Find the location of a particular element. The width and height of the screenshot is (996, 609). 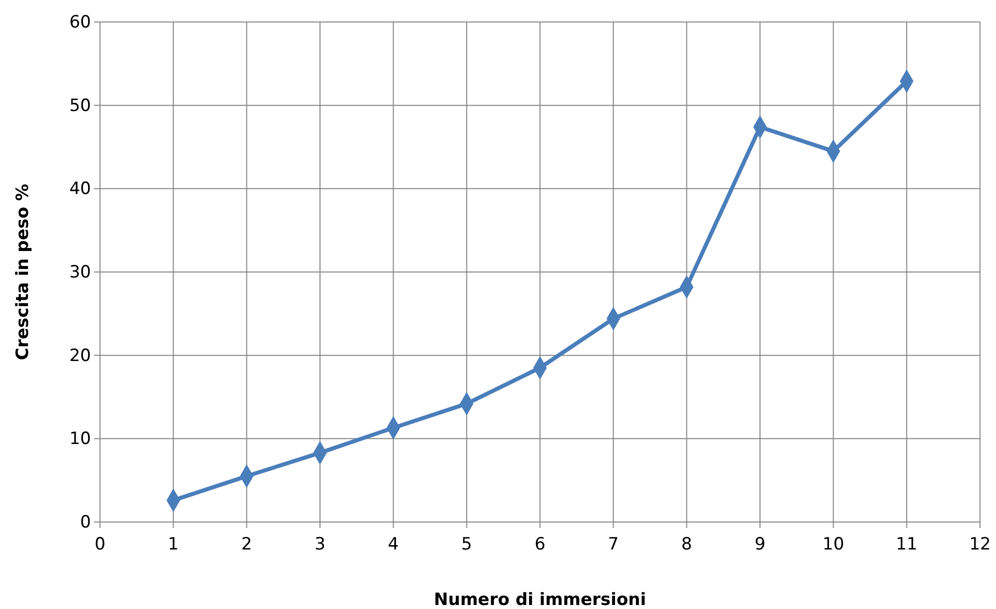

x-tick-label: 6 is located at coordinates (540, 544).